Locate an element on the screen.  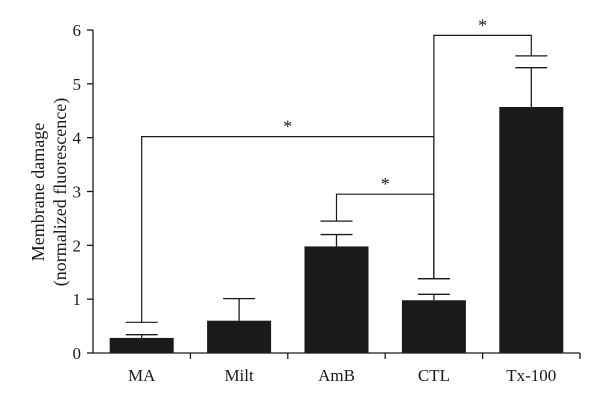
x-tick-label: Tx-100 is located at coordinates (531, 375).